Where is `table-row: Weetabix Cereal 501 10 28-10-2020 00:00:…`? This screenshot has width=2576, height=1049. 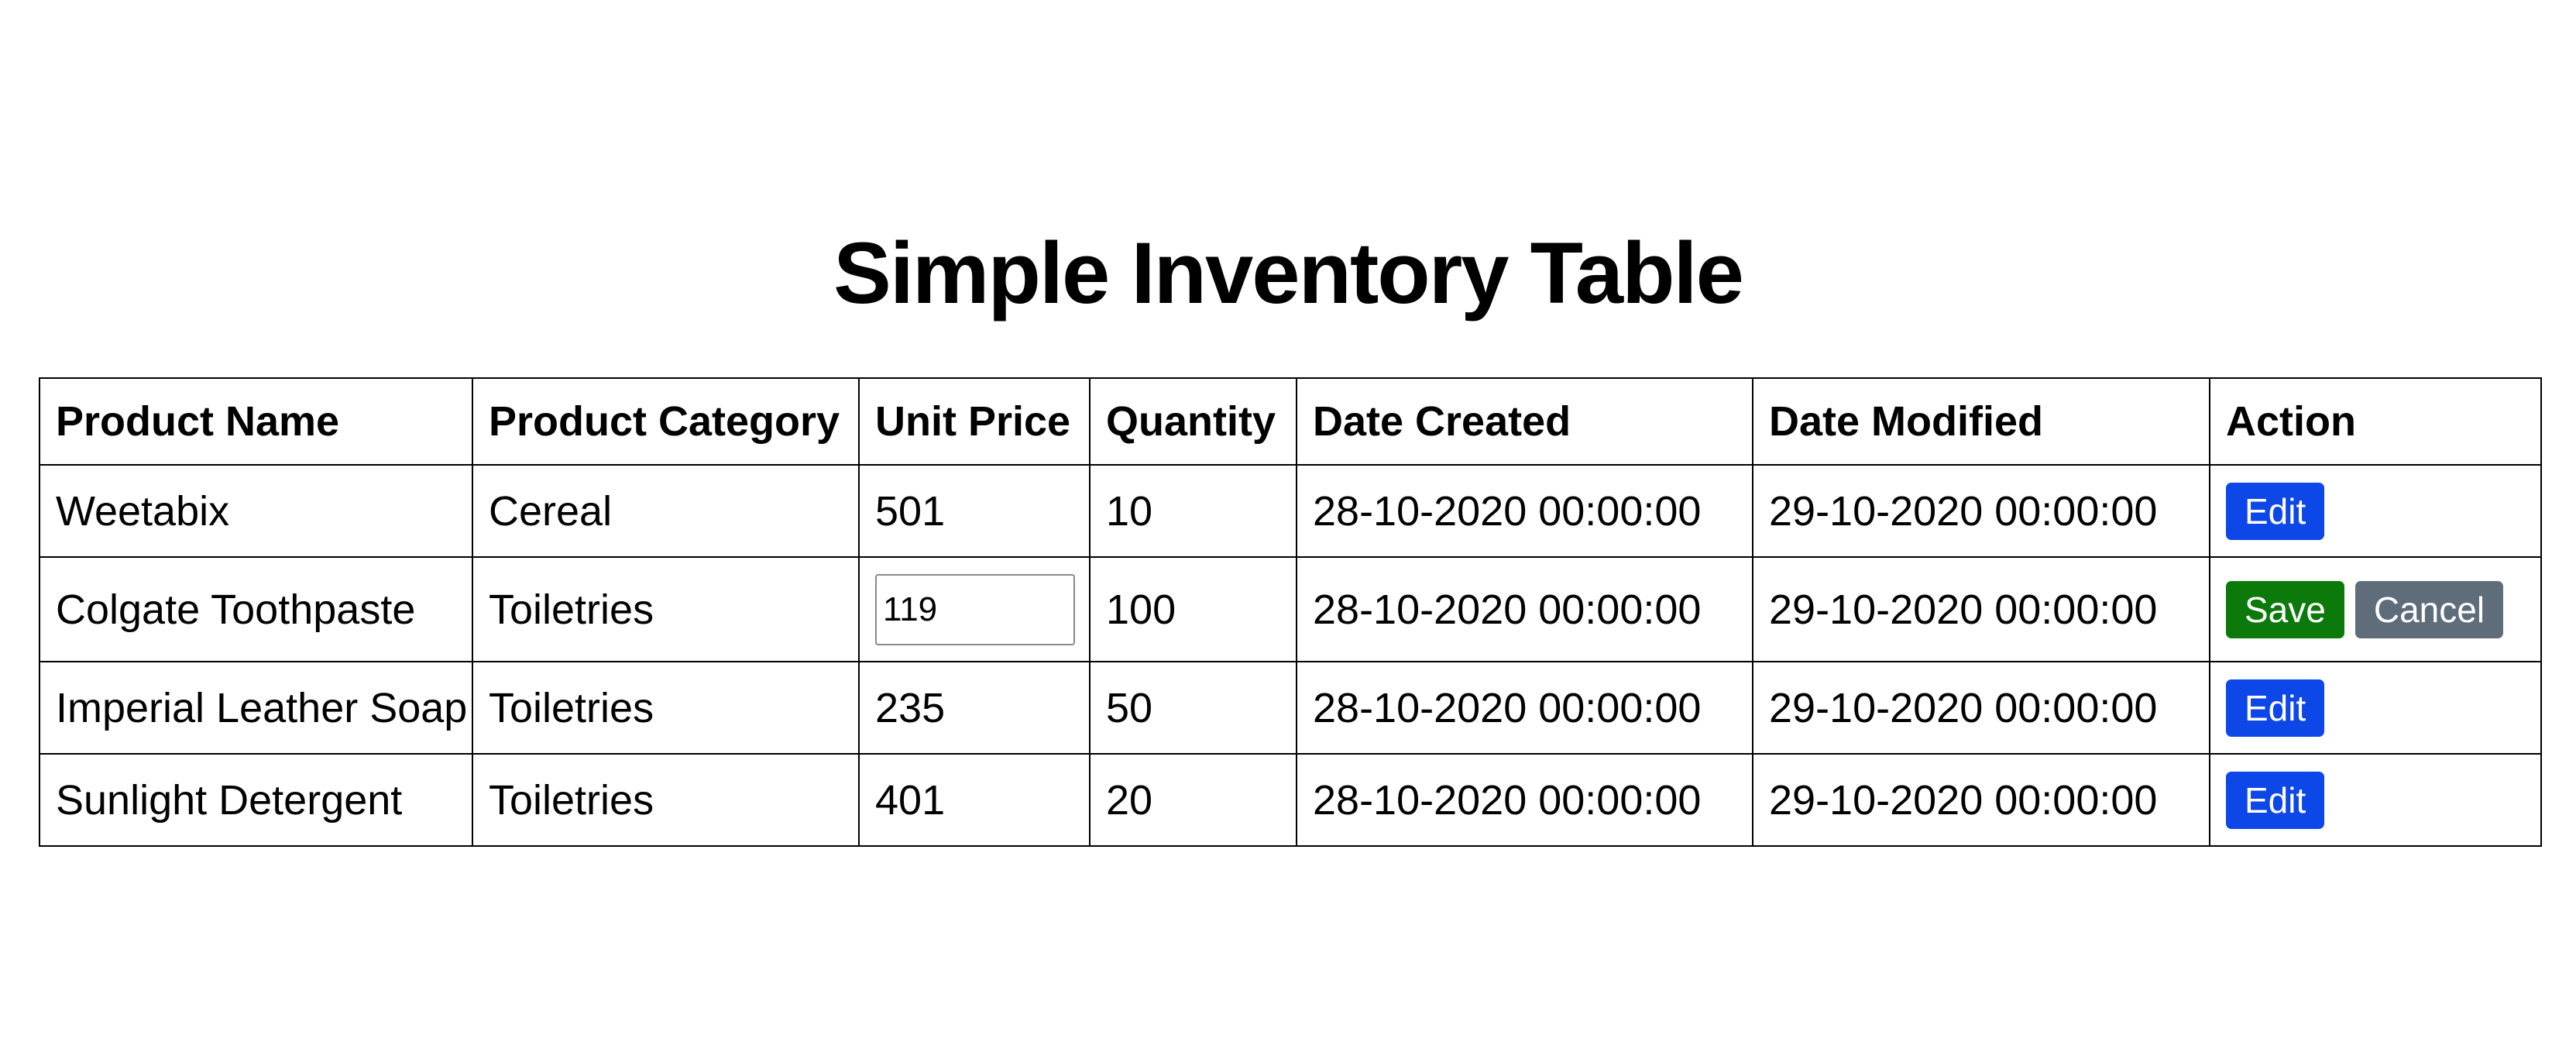 table-row: Weetabix Cereal 501 10 28-10-2020 00:00:… is located at coordinates (1290, 511).